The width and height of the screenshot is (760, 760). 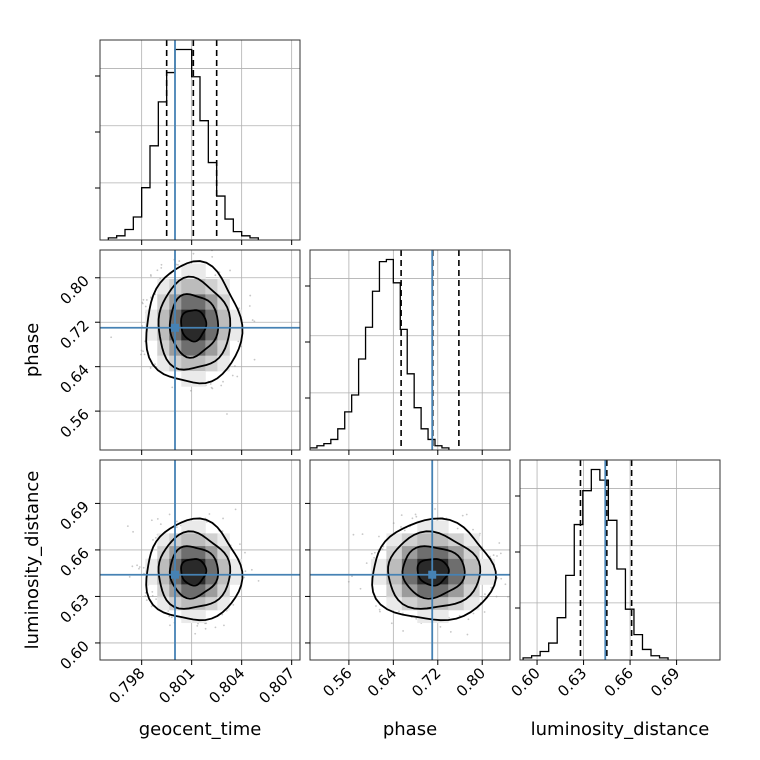 I want to click on contour-0.68, so click(x=194, y=572).